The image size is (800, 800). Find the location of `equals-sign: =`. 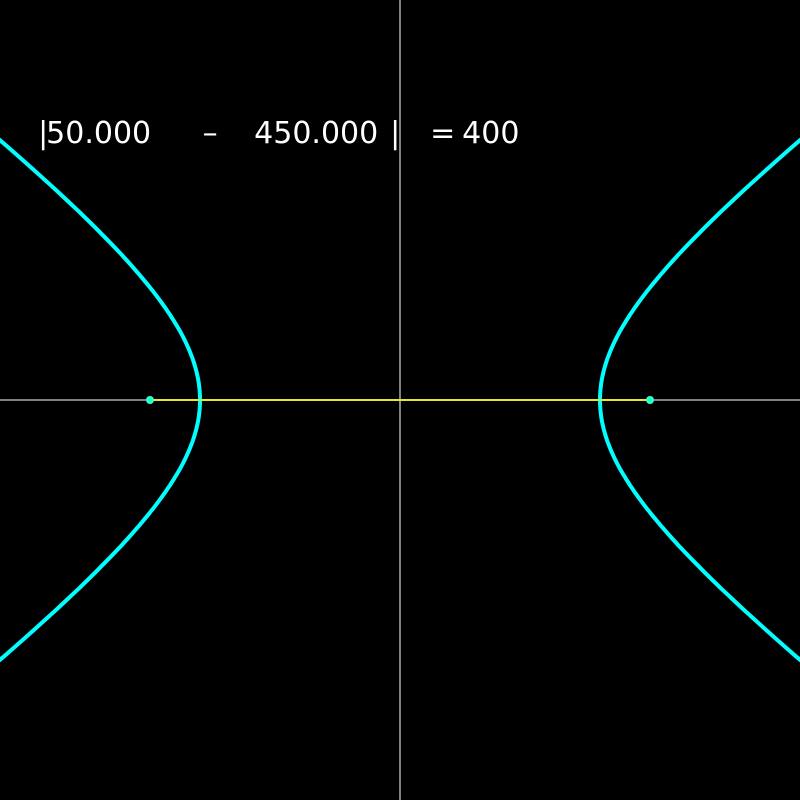

equals-sign: = is located at coordinates (443, 133).